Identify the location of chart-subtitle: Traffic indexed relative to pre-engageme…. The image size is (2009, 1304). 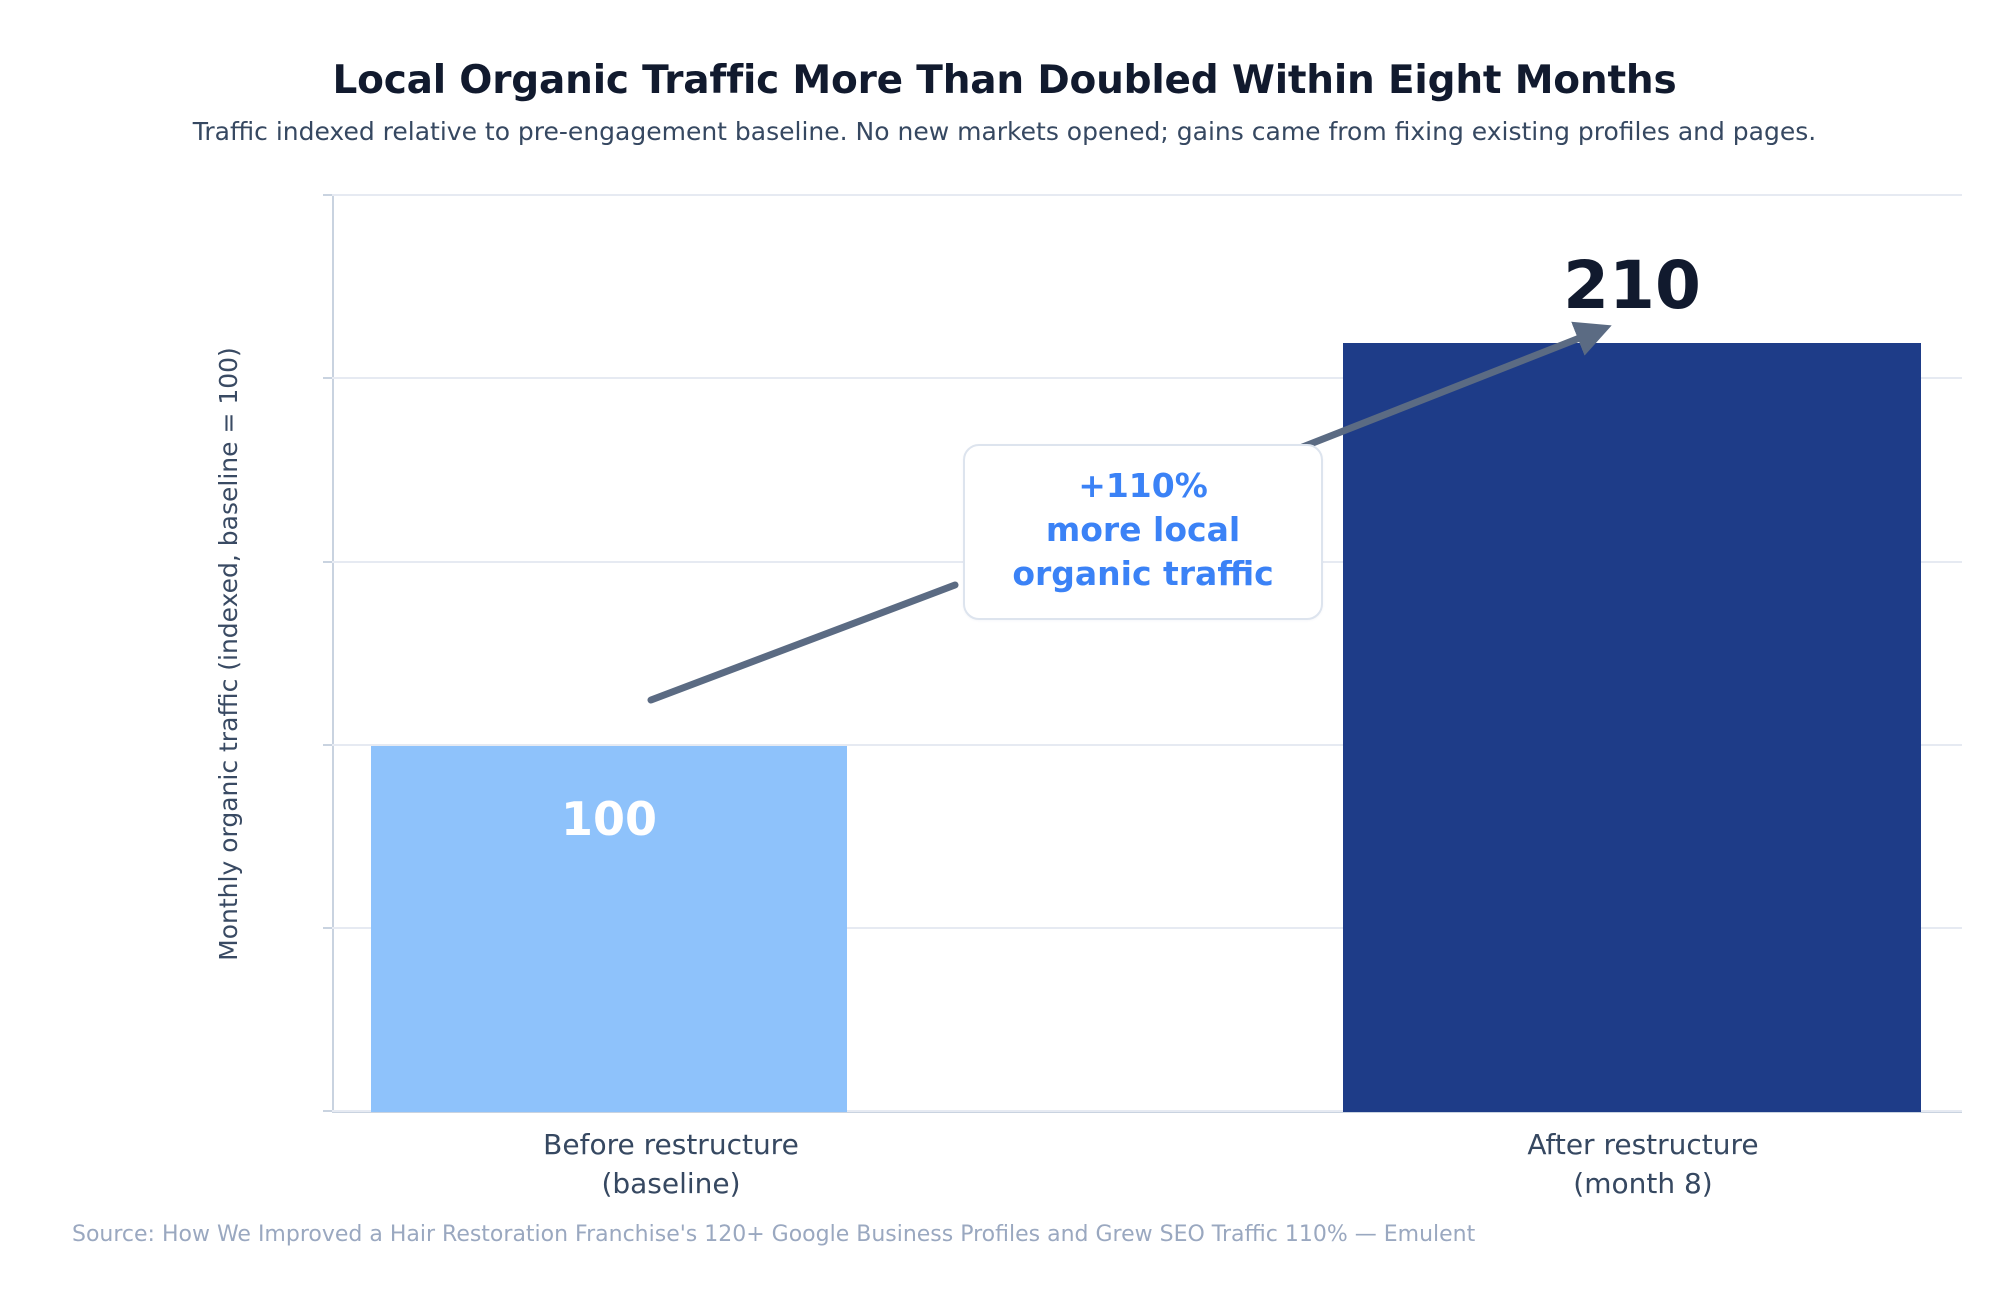
(1004, 131).